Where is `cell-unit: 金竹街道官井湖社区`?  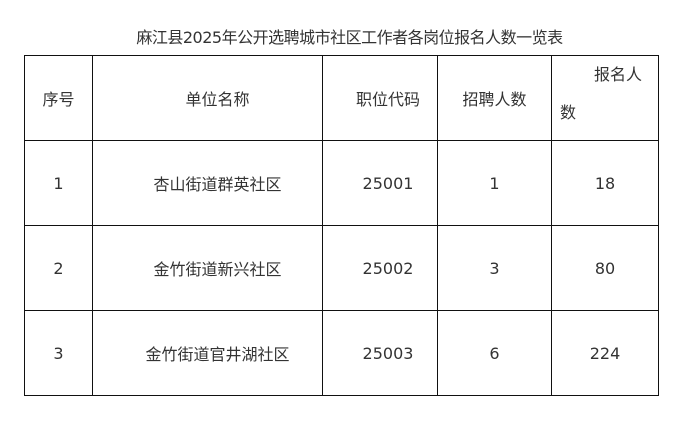 cell-unit: 金竹街道官井湖社区 is located at coordinates (207, 353).